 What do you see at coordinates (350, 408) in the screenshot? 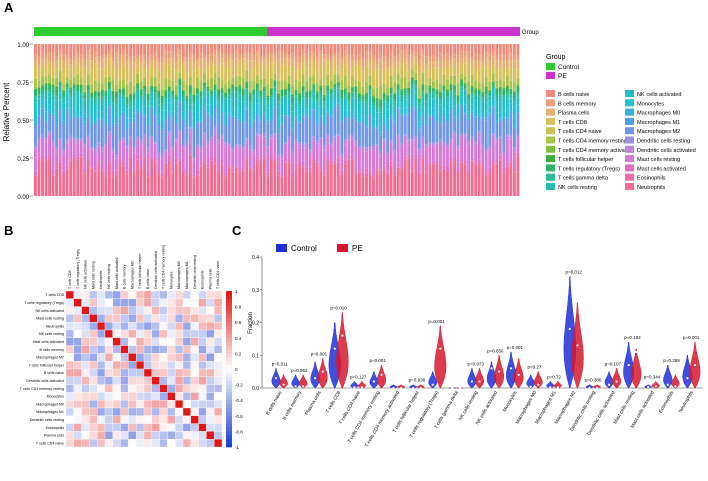
I see `category-label: T cells CD4 naive` at bounding box center [350, 408].